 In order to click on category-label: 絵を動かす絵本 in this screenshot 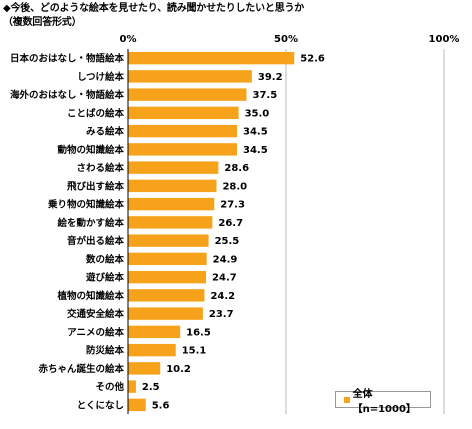, I will do `click(90, 223)`.